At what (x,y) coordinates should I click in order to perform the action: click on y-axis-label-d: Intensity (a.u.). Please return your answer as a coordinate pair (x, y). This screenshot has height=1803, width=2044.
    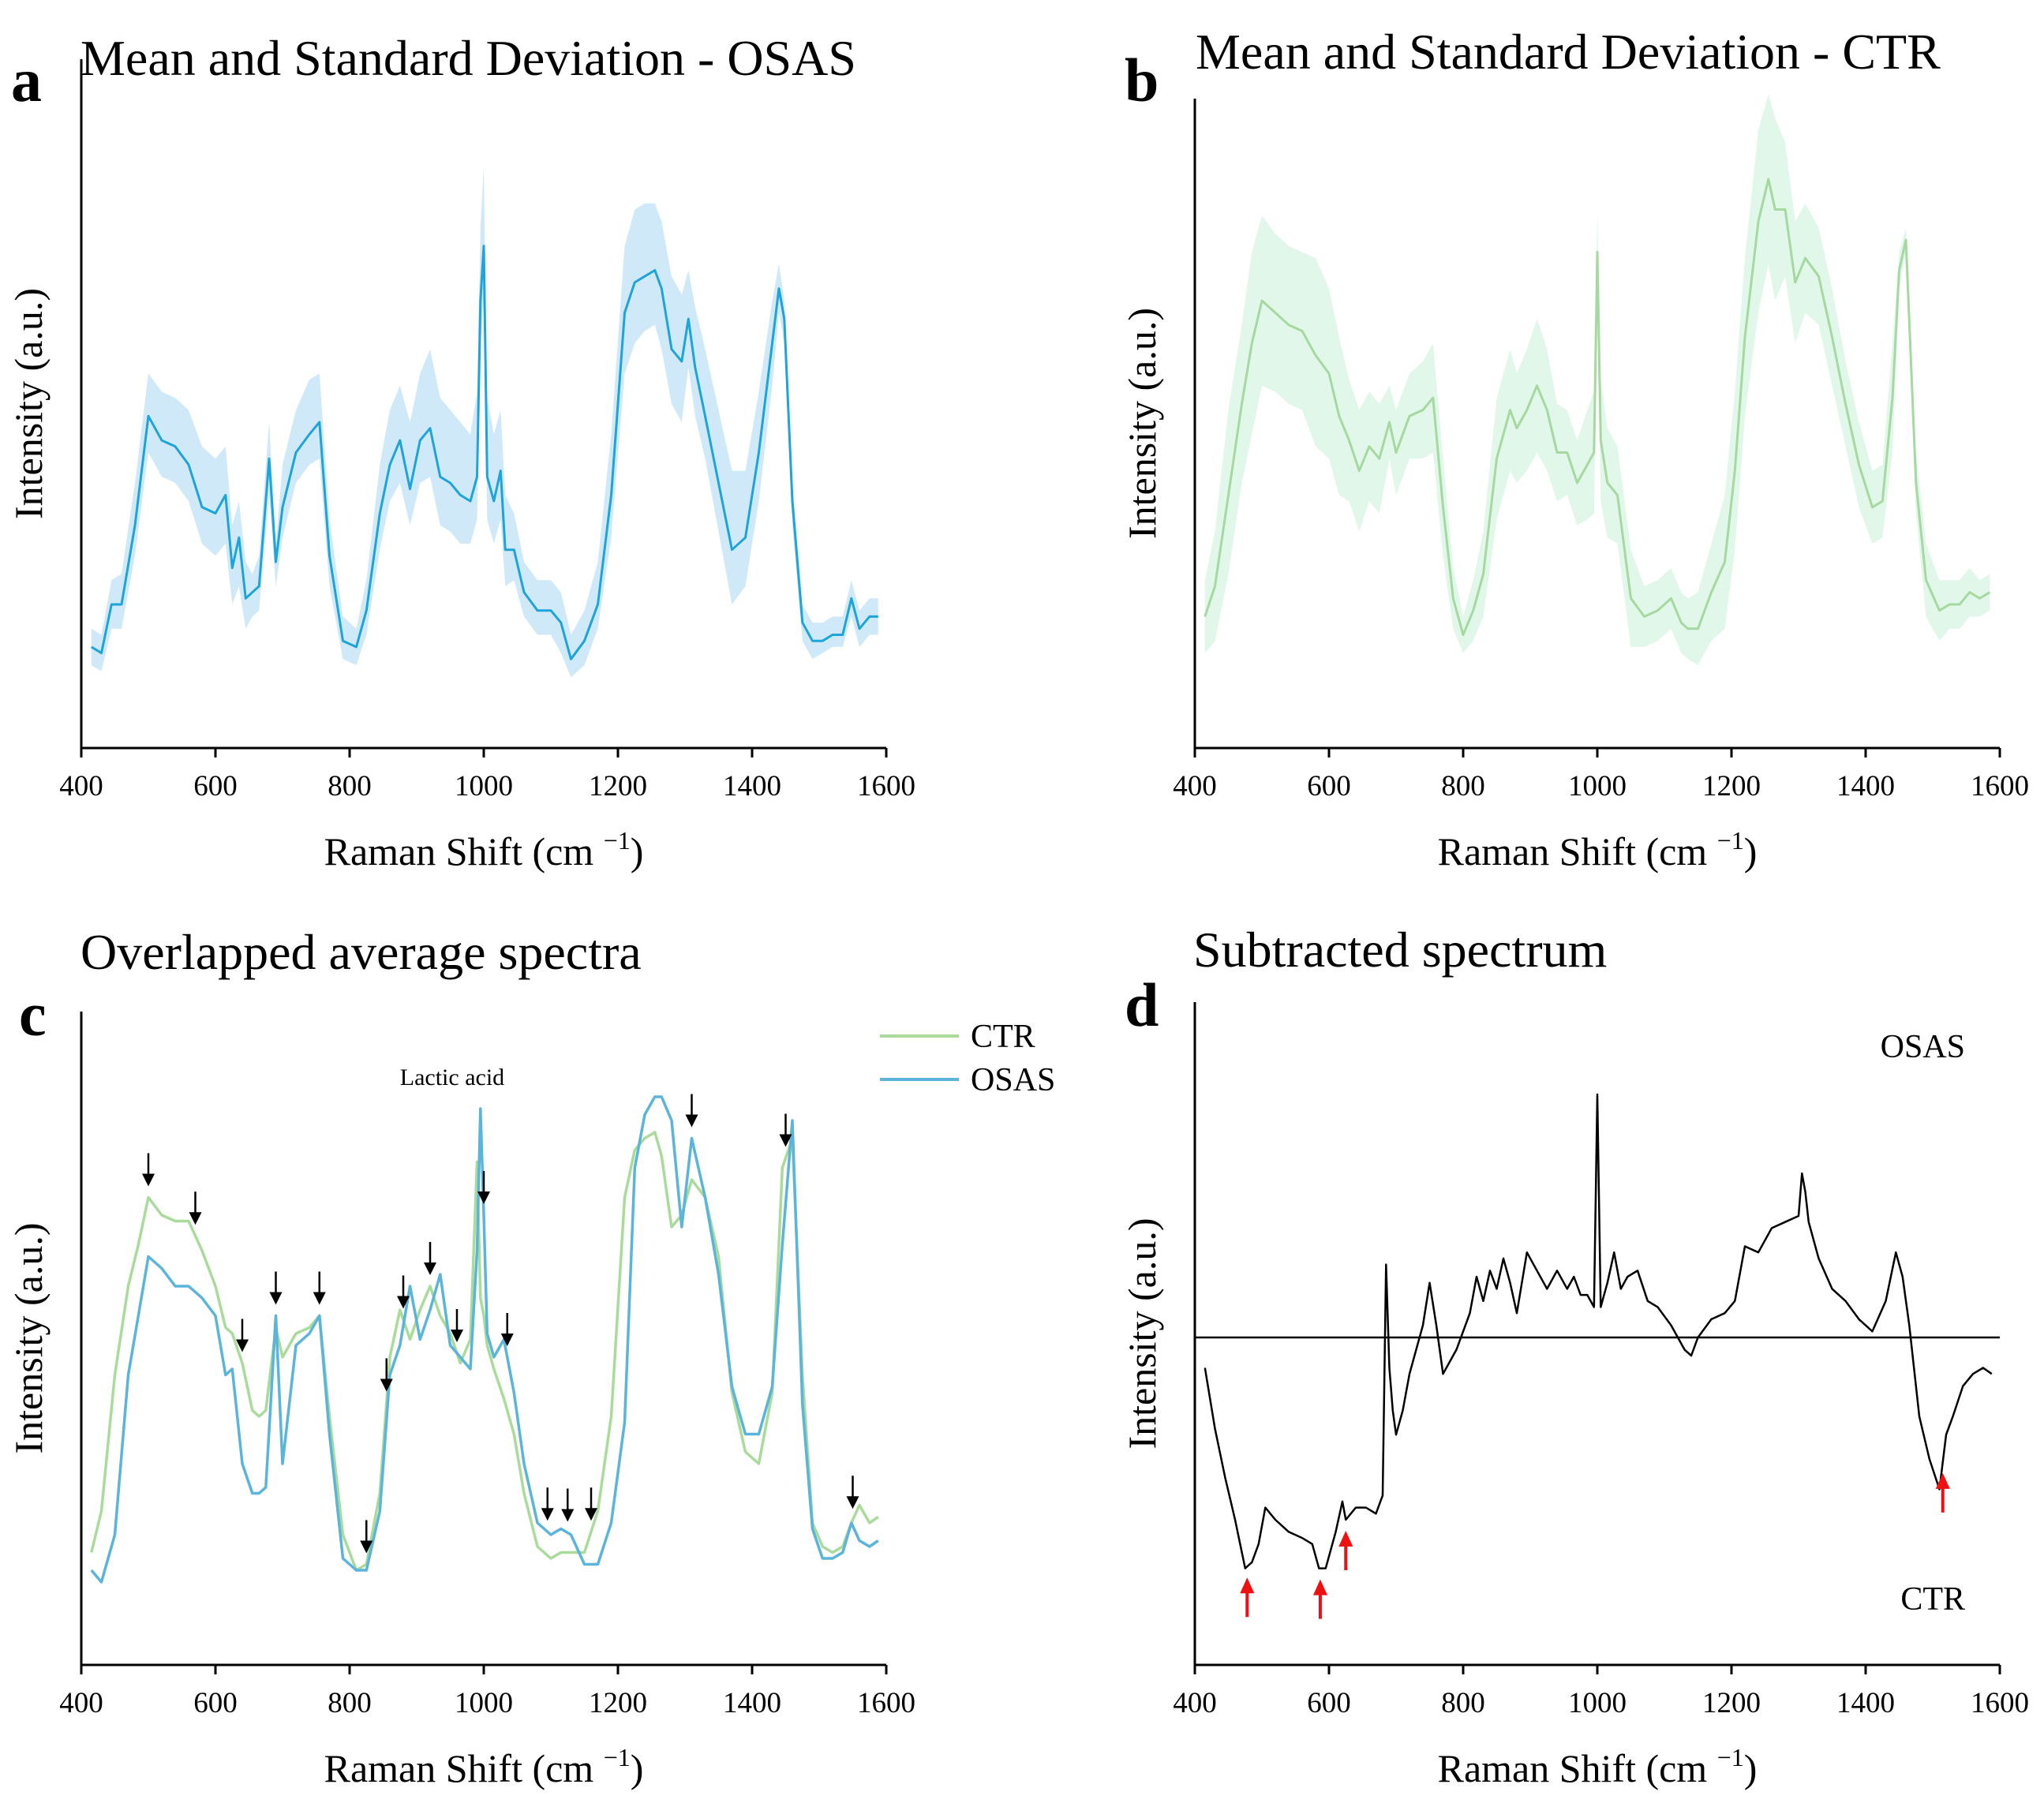
    Looking at the image, I should click on (1142, 1334).